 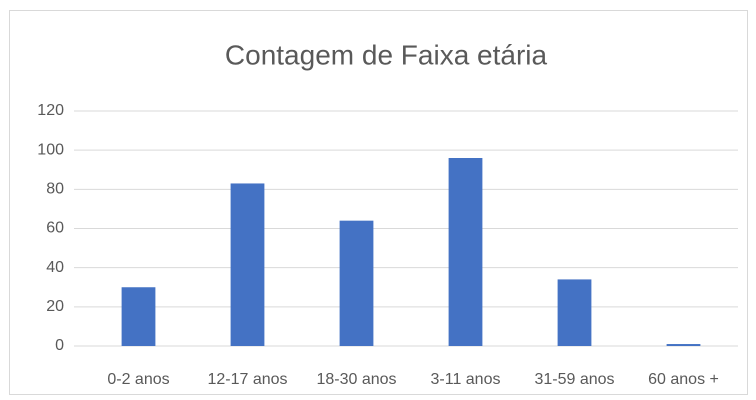 I want to click on x-tick-label: 0-2 anos, so click(x=138, y=379).